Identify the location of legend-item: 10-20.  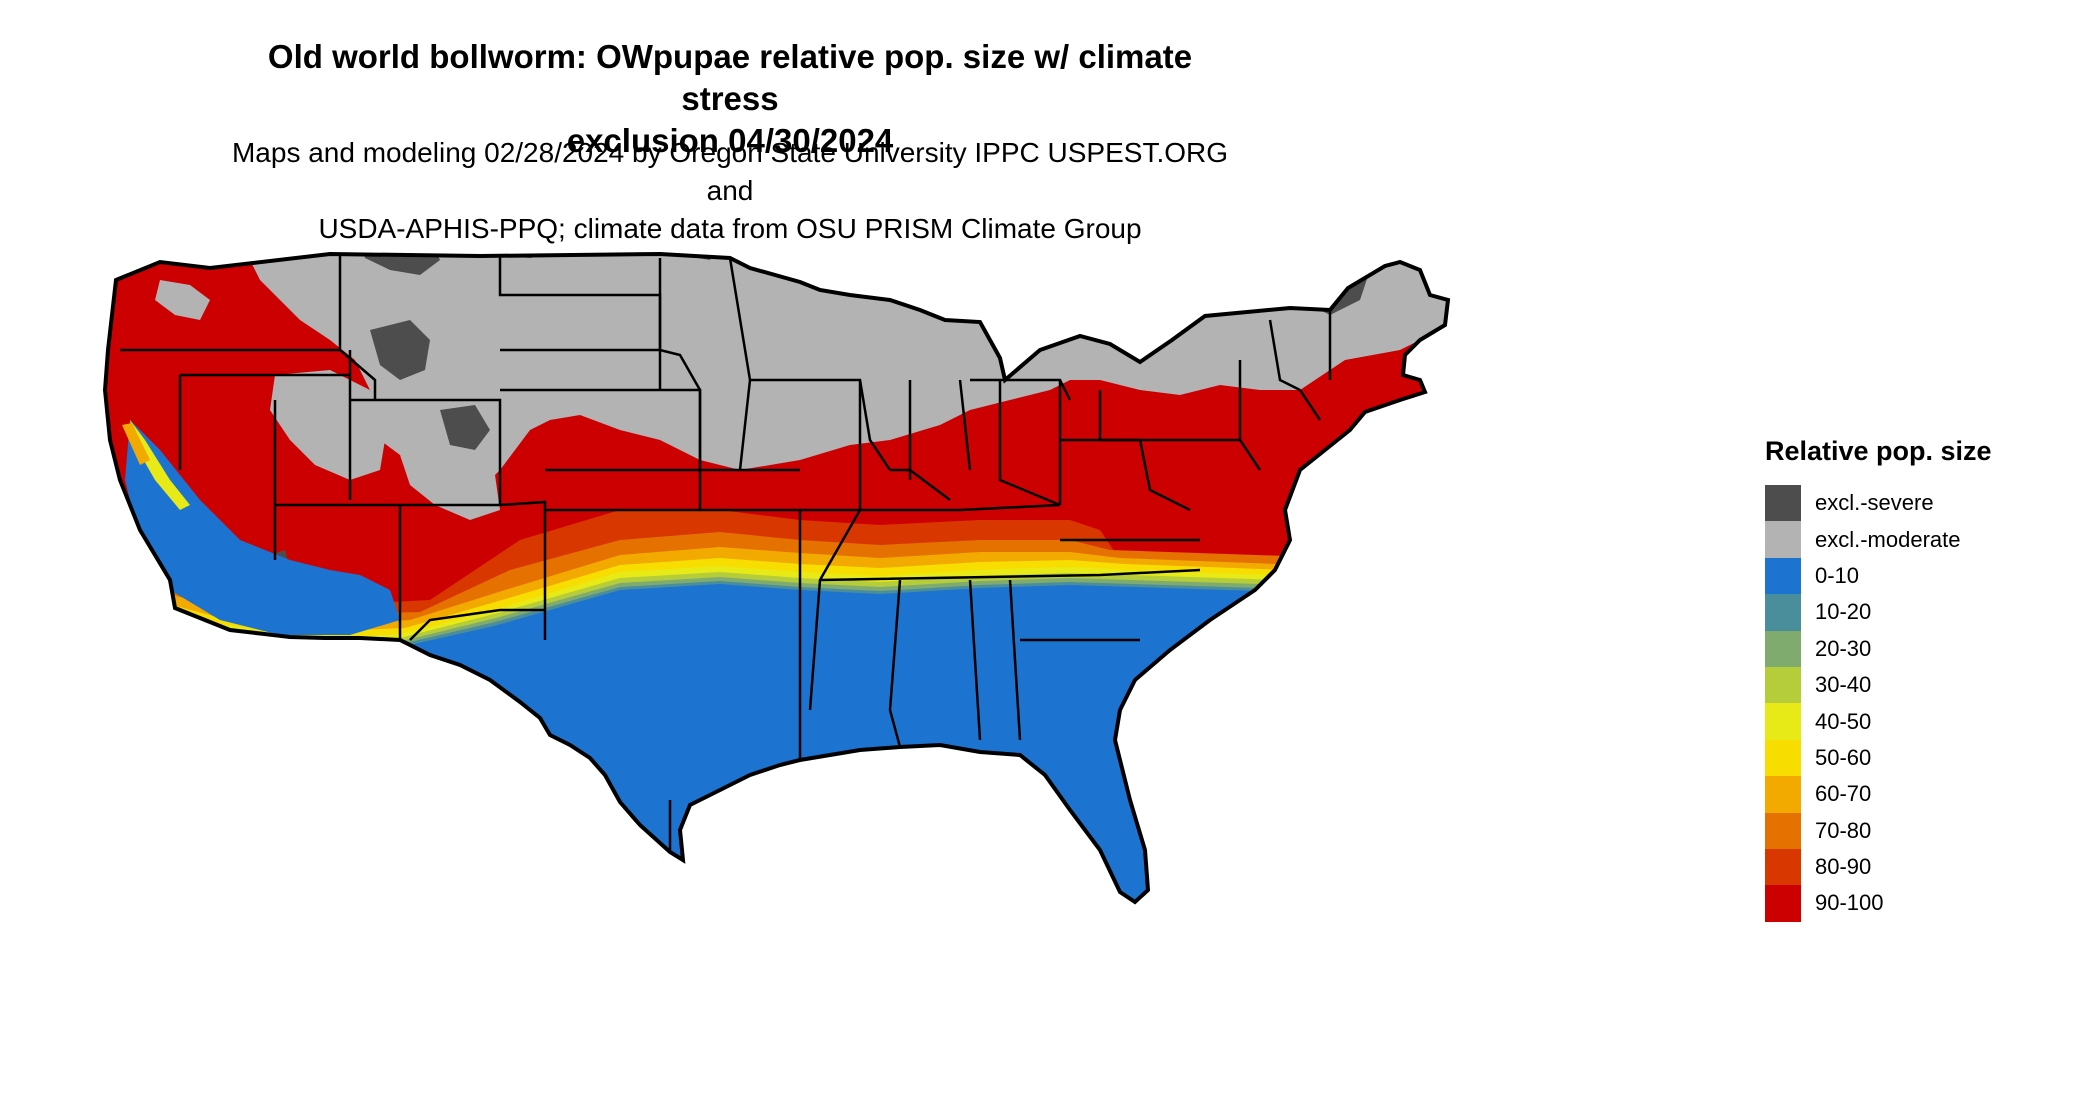
(1878, 612).